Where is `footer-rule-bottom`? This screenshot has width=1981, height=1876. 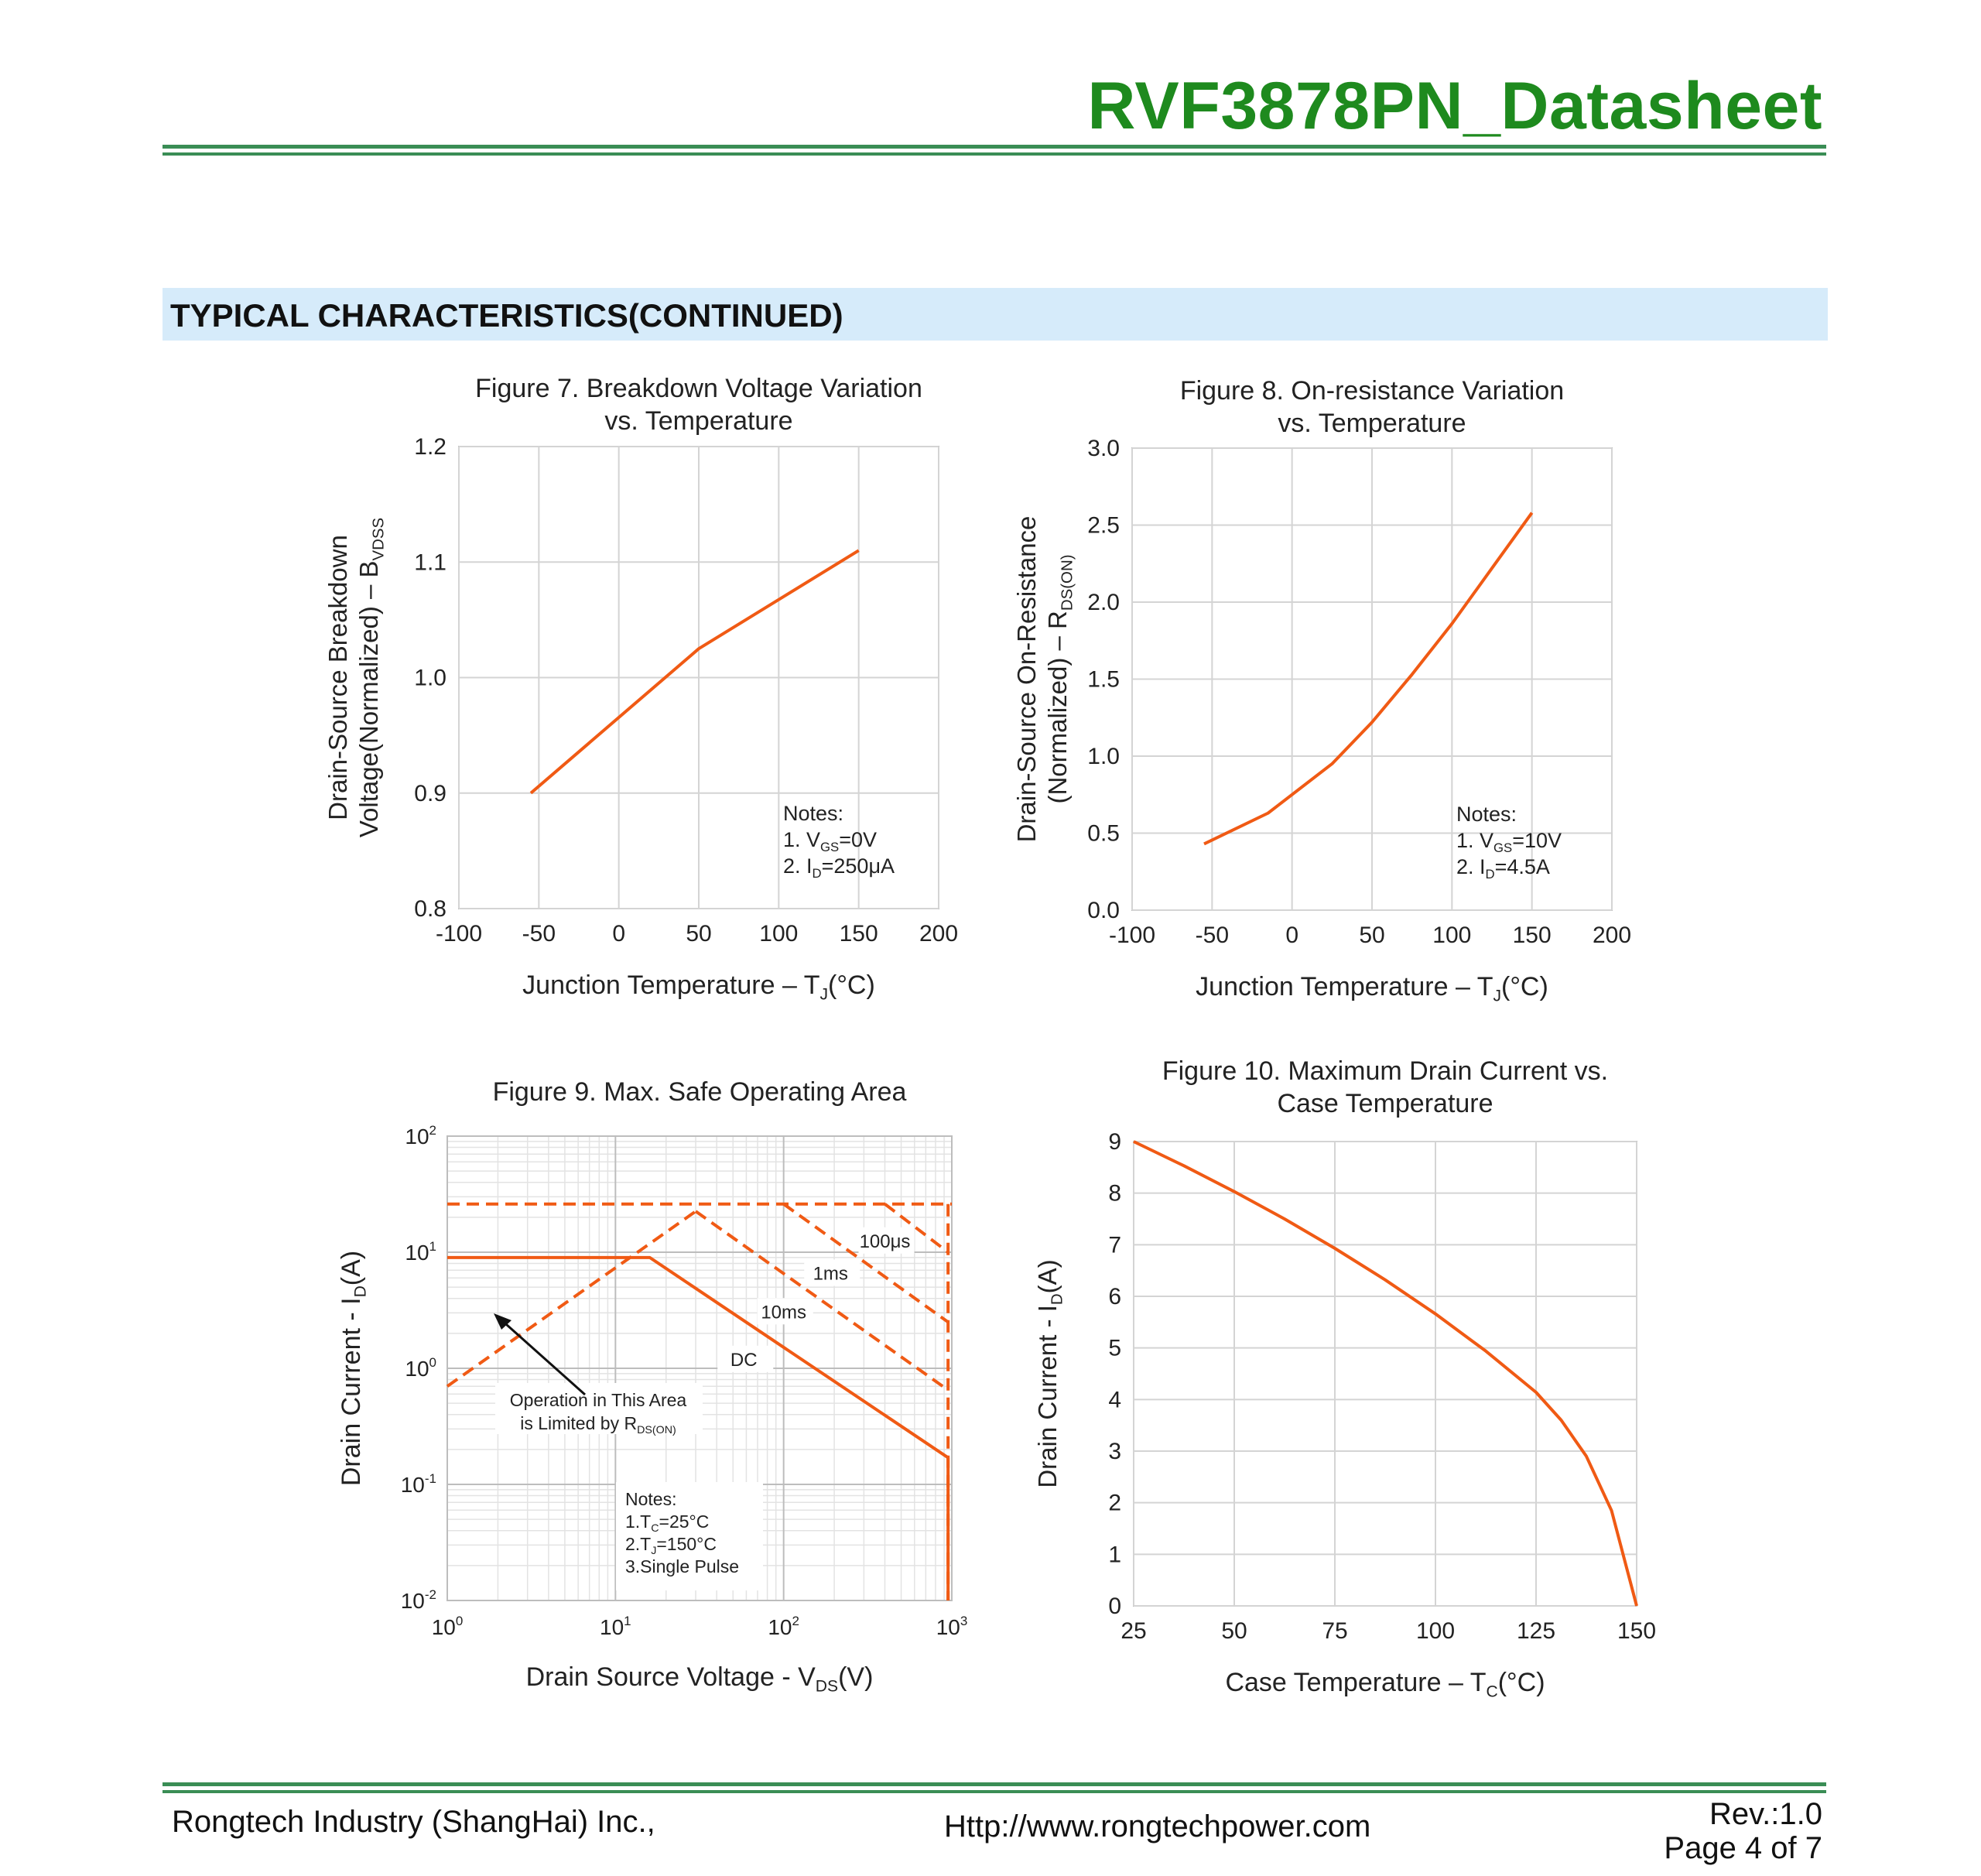
footer-rule-bottom is located at coordinates (994, 1791).